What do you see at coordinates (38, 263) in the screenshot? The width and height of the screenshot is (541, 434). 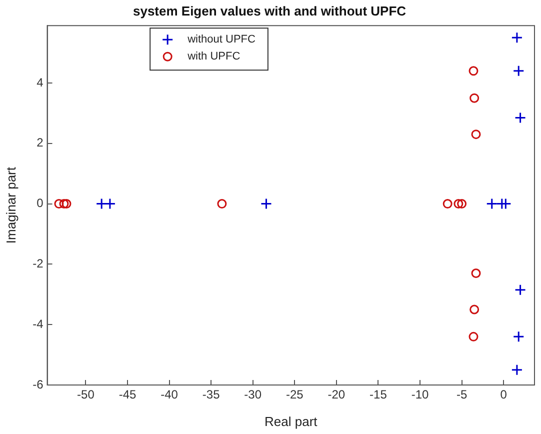 I see `y-tick-label: -2` at bounding box center [38, 263].